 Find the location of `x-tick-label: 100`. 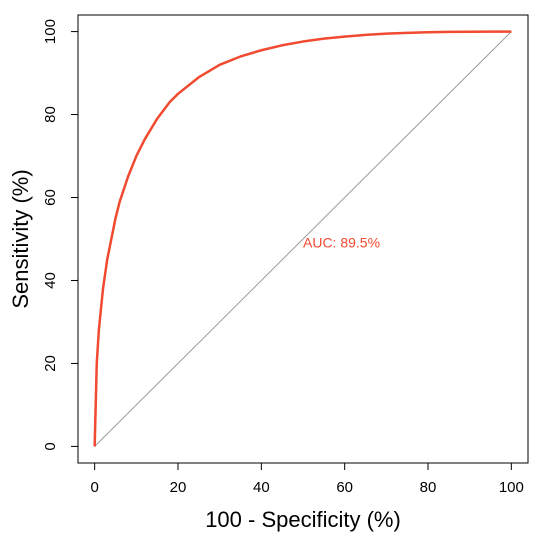

x-tick-label: 100 is located at coordinates (511, 487).